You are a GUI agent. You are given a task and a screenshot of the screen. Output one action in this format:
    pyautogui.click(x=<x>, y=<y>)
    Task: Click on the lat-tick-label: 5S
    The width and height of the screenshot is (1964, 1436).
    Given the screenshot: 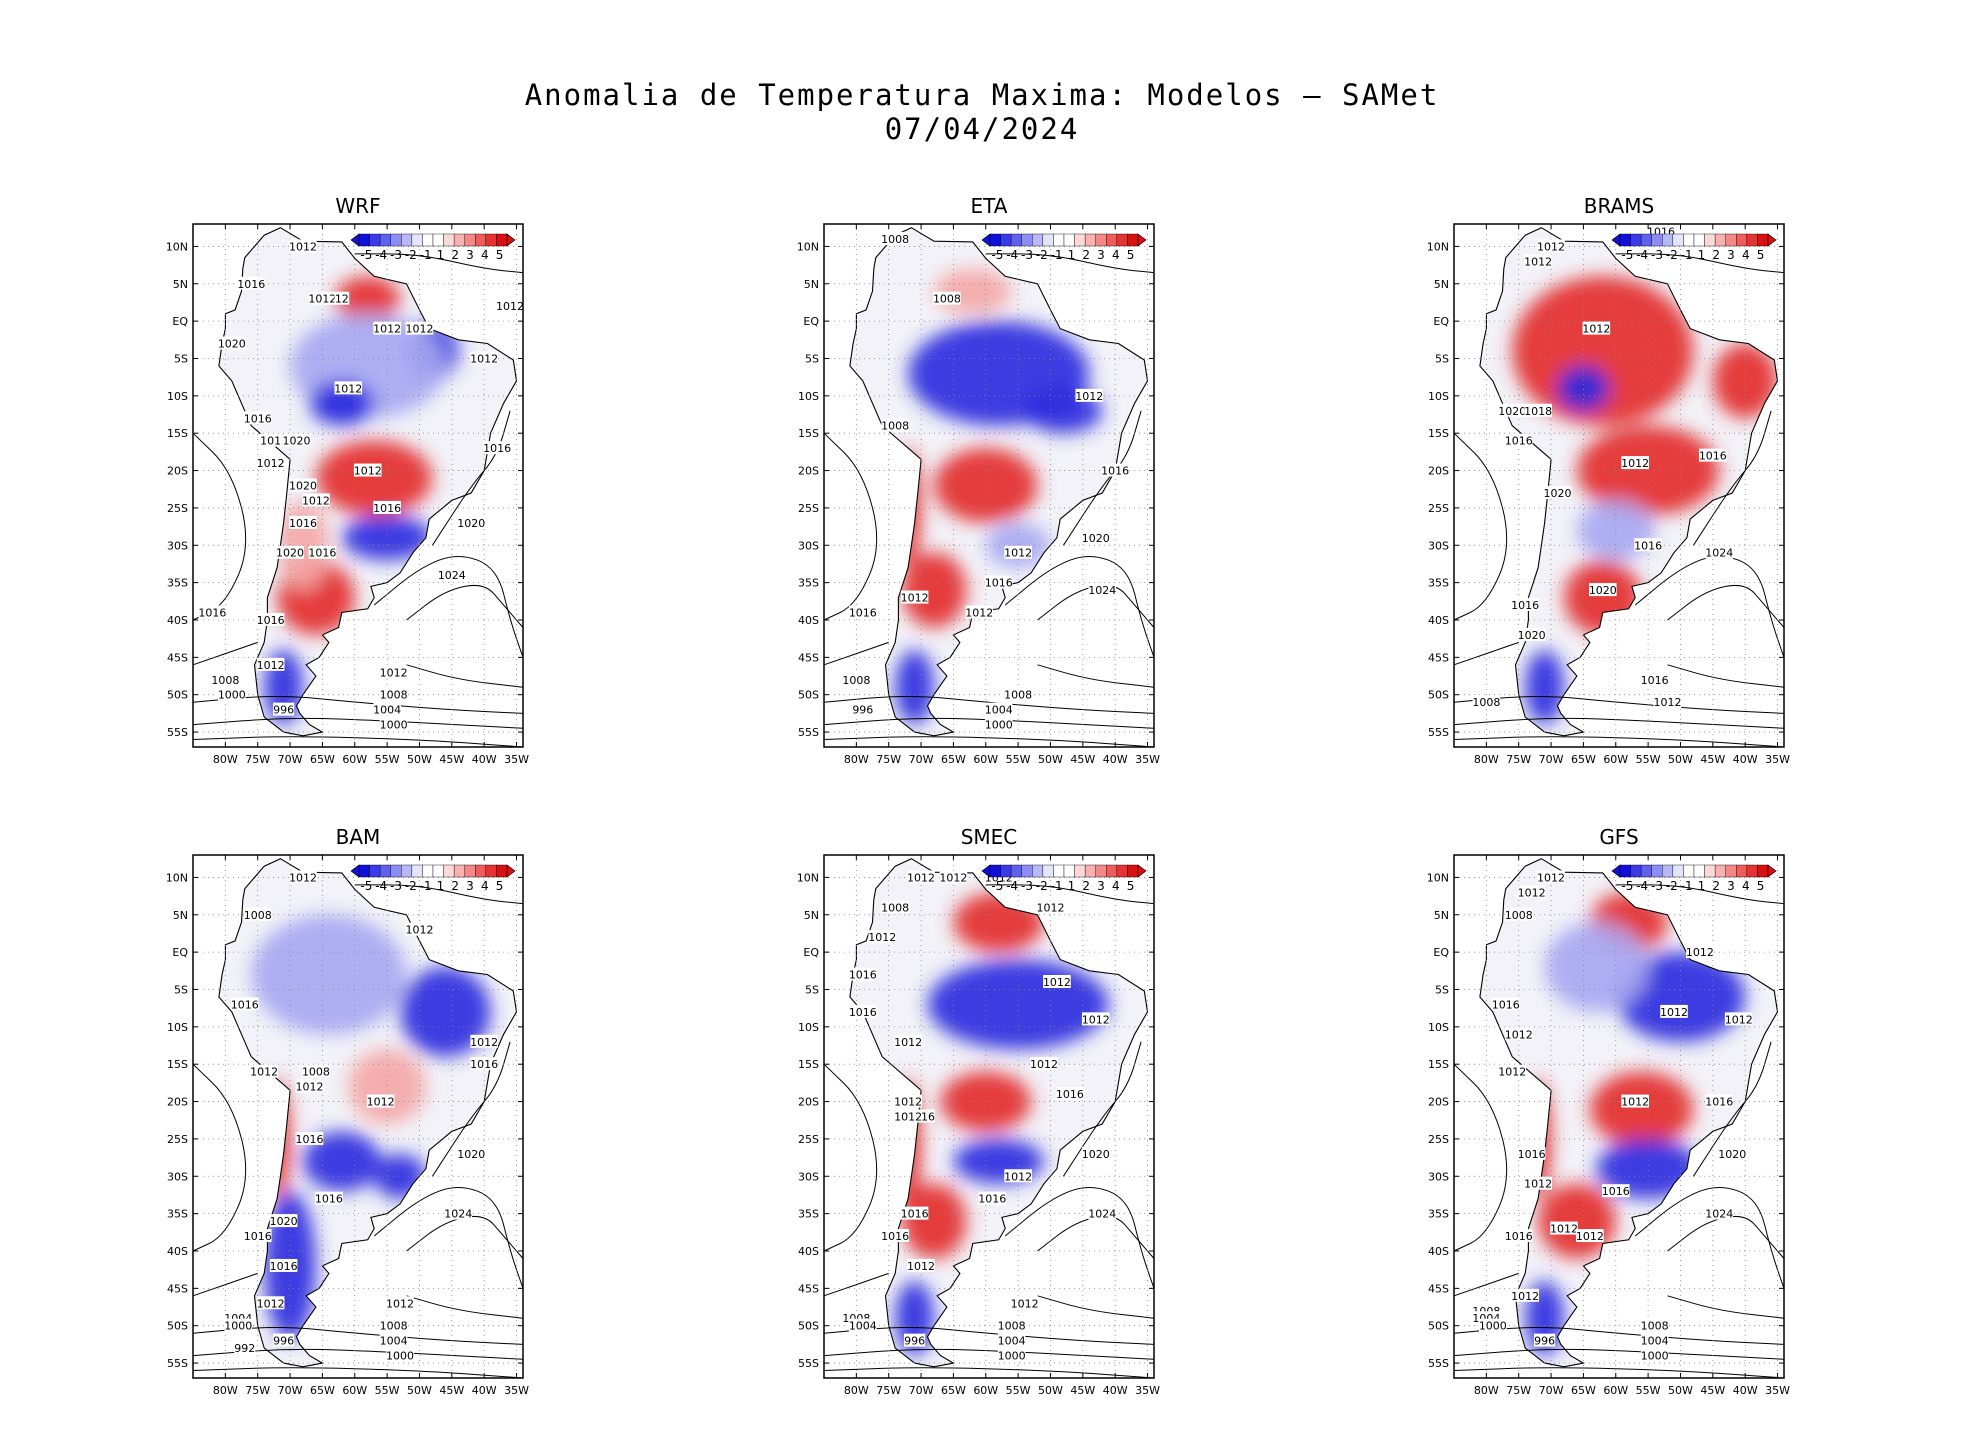 What is the action you would take?
    pyautogui.click(x=181, y=358)
    